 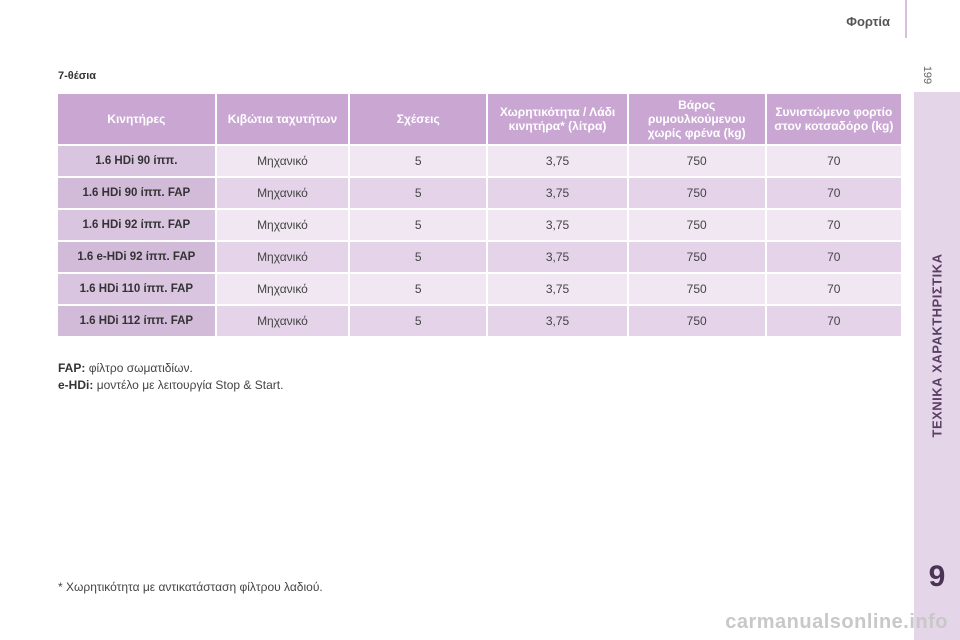 I want to click on page-number: 199, so click(x=927, y=75).